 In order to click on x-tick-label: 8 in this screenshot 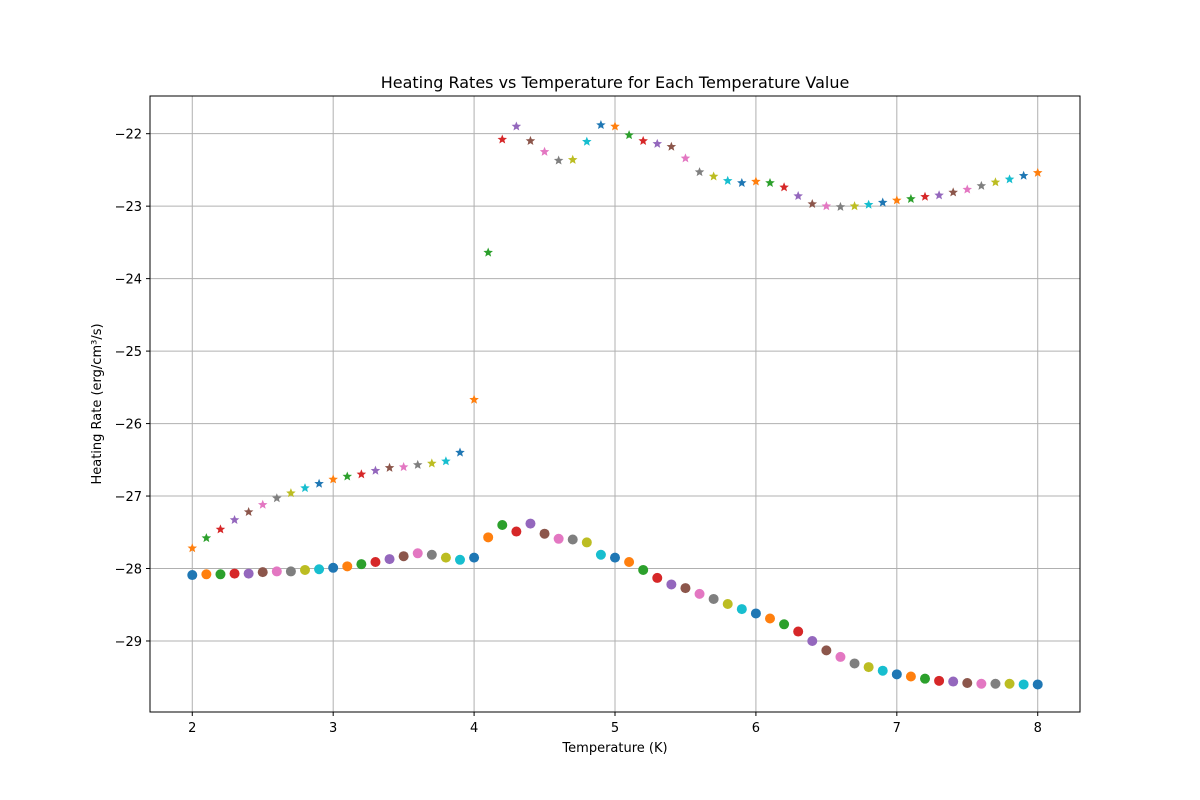, I will do `click(1038, 728)`.